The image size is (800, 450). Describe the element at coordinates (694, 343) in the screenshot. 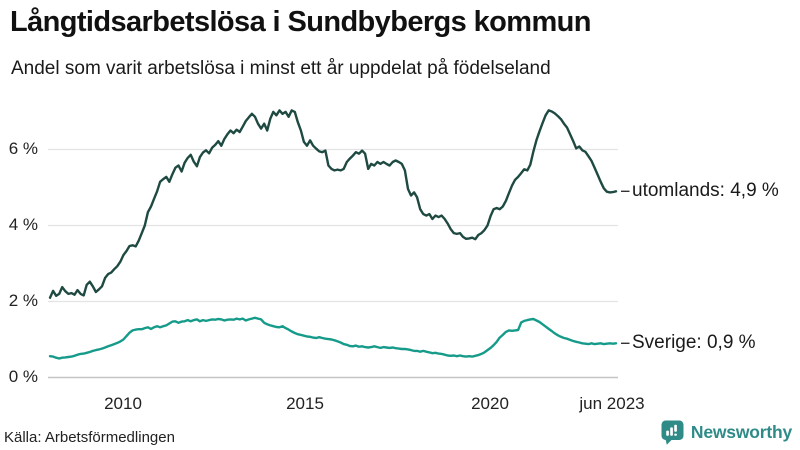

I see `series-end-label-sverige: Sverige: 0,9 %` at that location.